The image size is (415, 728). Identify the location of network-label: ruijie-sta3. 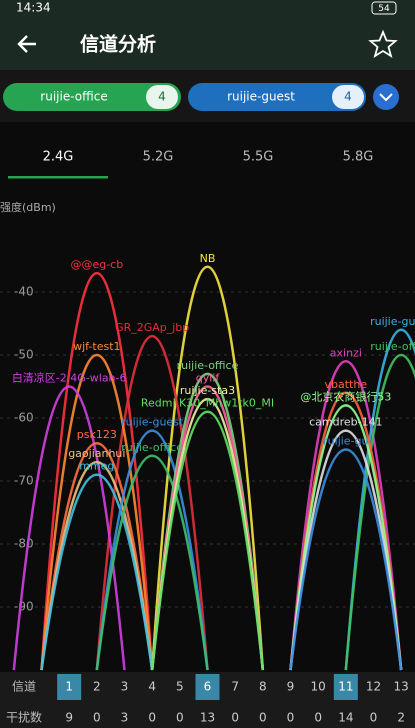
(207, 390).